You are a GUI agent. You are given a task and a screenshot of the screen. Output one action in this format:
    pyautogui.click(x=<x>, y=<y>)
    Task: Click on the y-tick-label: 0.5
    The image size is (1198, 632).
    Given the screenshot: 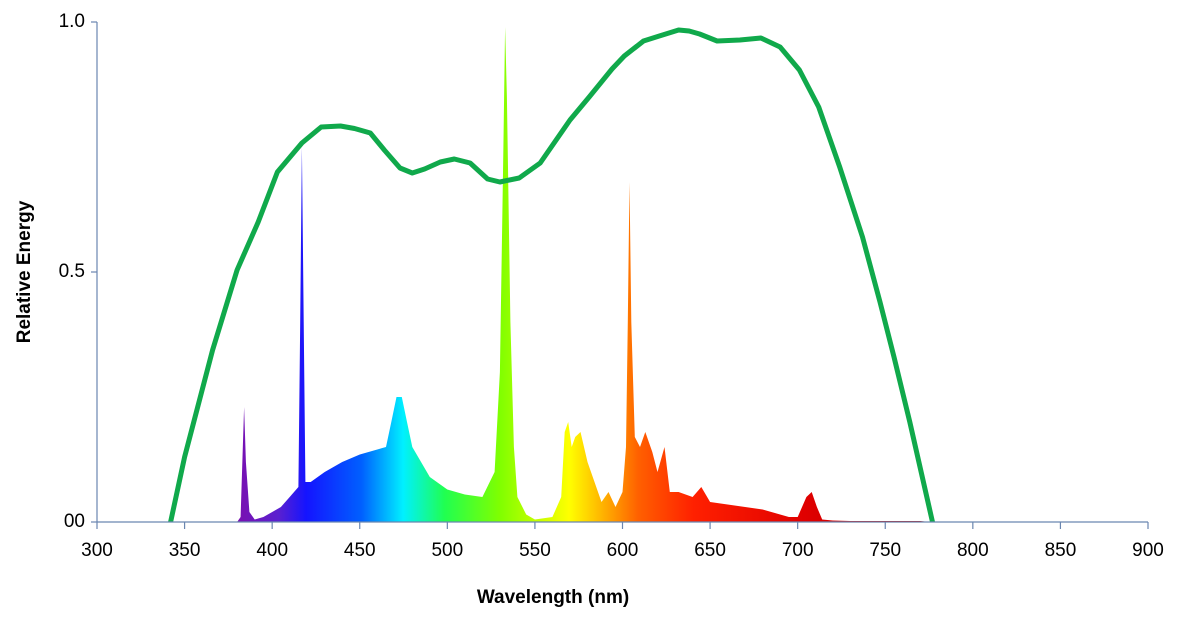 What is the action you would take?
    pyautogui.click(x=72, y=271)
    